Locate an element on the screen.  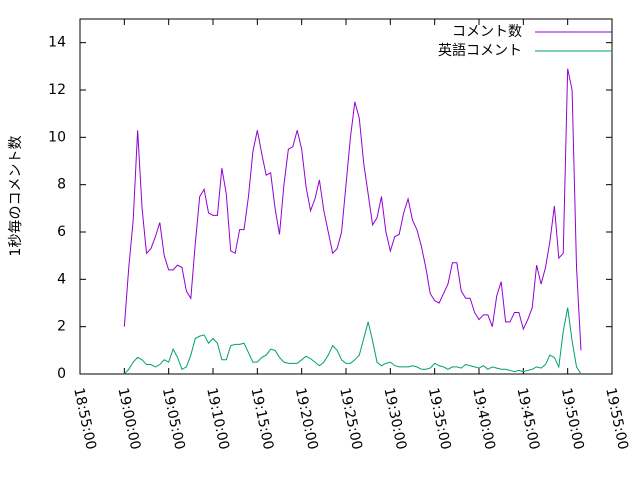
x-tick-label: 18:55:00 is located at coordinates (84, 418).